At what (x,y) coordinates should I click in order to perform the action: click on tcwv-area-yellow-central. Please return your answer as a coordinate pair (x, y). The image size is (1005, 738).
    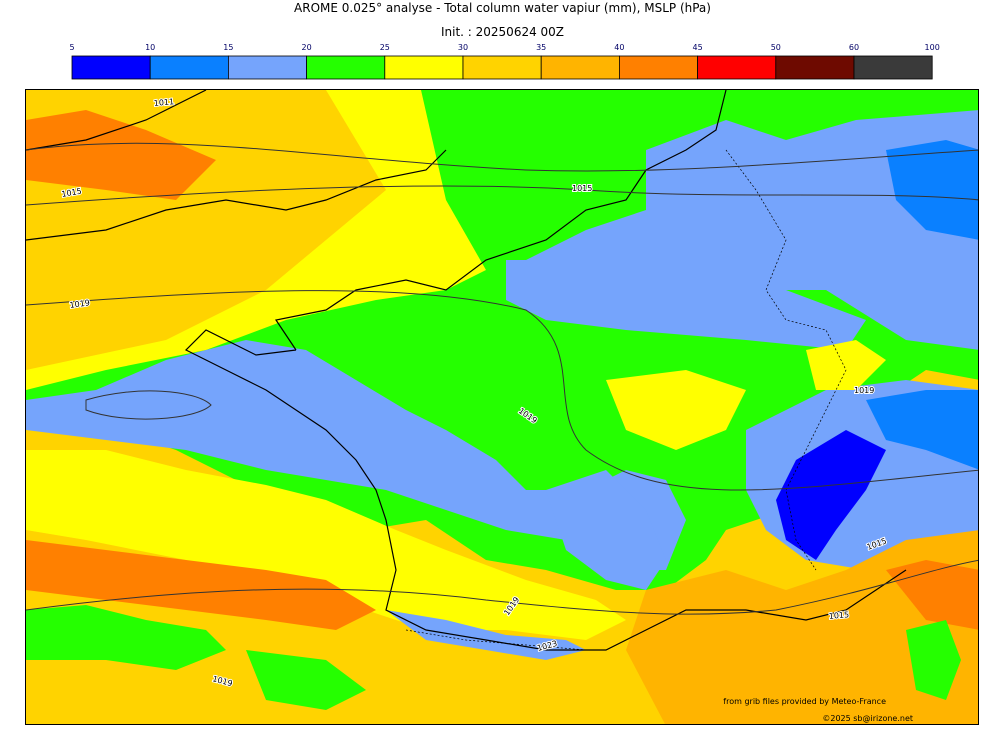
    Looking at the image, I should click on (676, 410).